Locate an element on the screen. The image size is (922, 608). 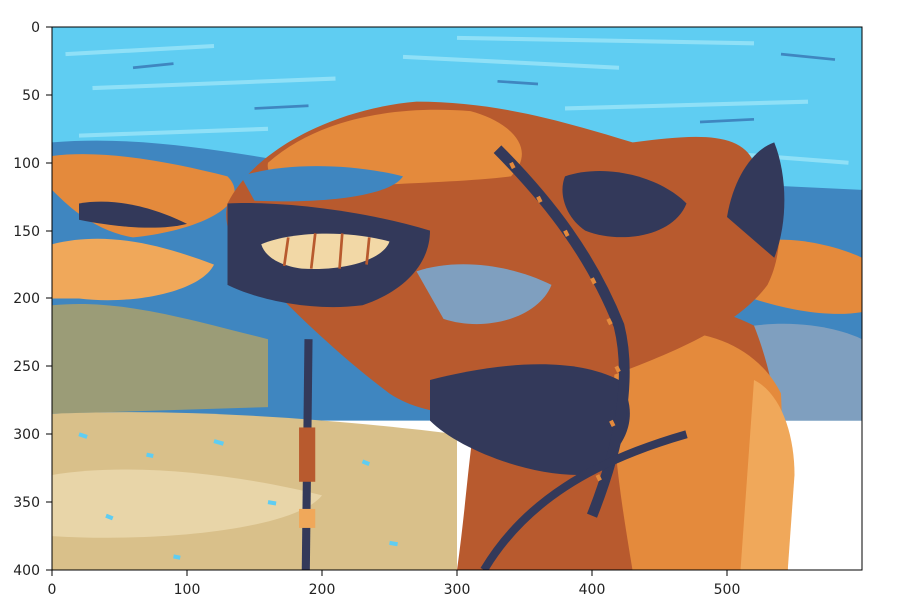
y-tick-label-200: 200 is located at coordinates (26, 299).